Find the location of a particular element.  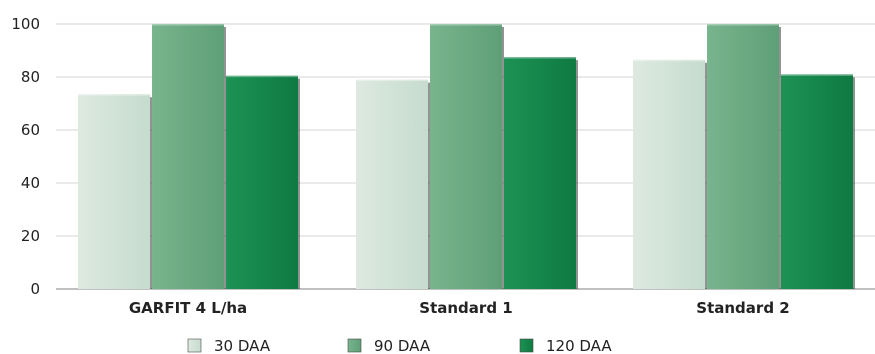

category-label: Standard 1 is located at coordinates (465, 308).